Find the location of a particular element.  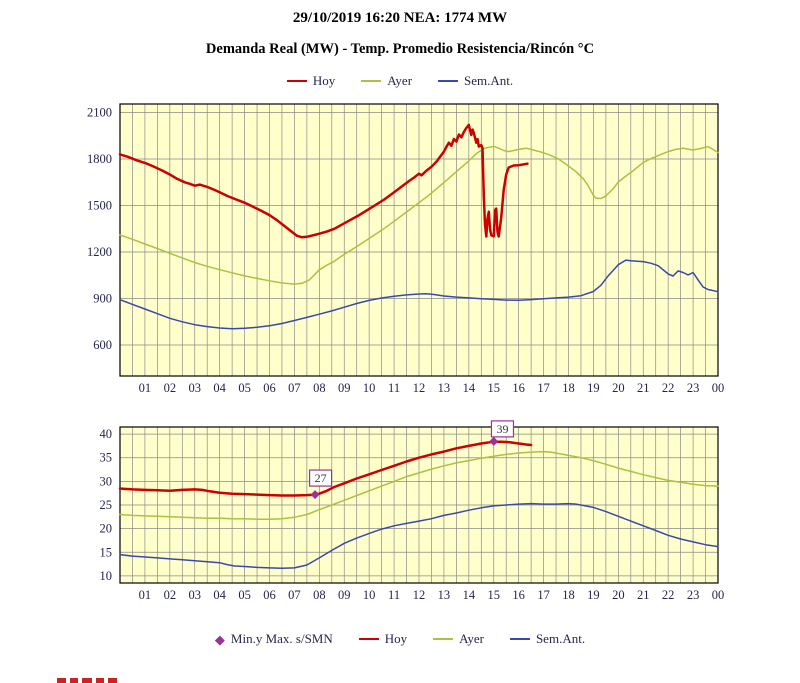

legend-label-ayer-temp: Ayer is located at coordinates (471, 638).